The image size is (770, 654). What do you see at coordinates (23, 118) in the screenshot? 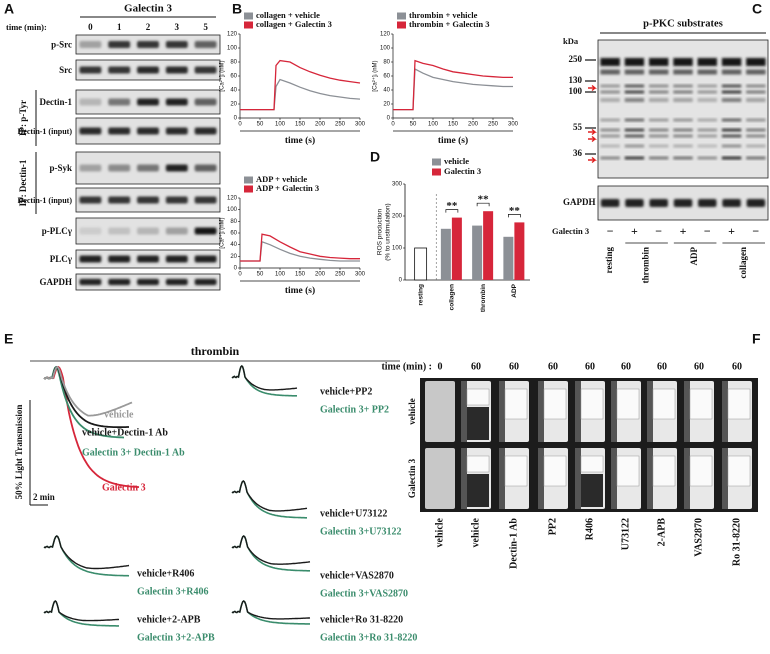
I see `ip-label: IP: p-Tyr` at bounding box center [23, 118].